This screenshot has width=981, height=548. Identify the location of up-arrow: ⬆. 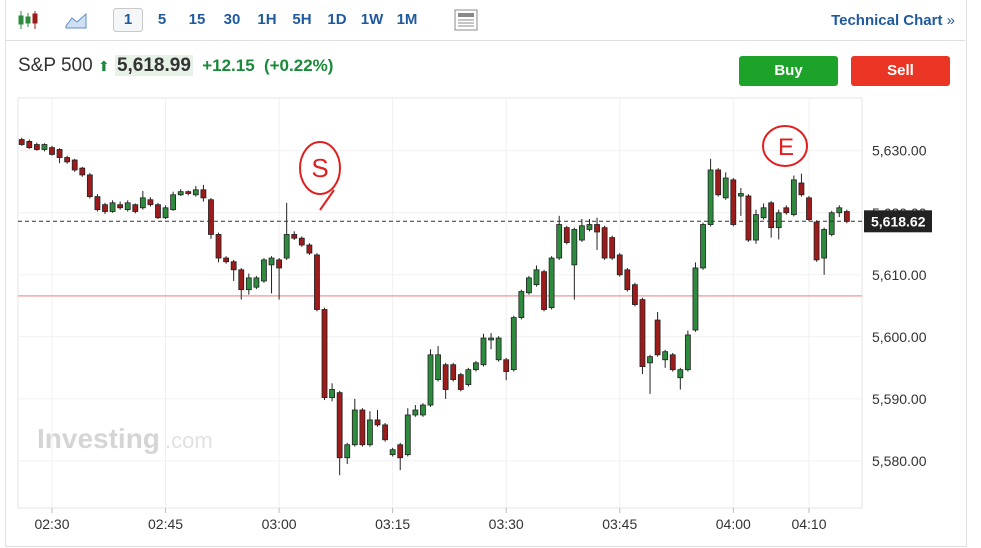
(103, 66).